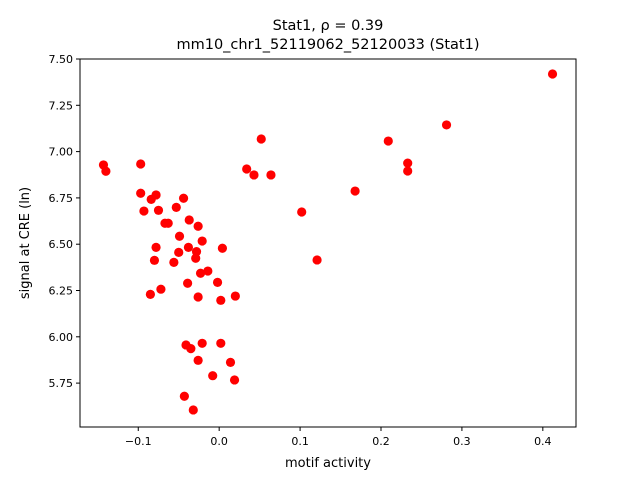 The image size is (640, 480). I want to click on y-axis-label: signal at CRE (ln), so click(25, 243).